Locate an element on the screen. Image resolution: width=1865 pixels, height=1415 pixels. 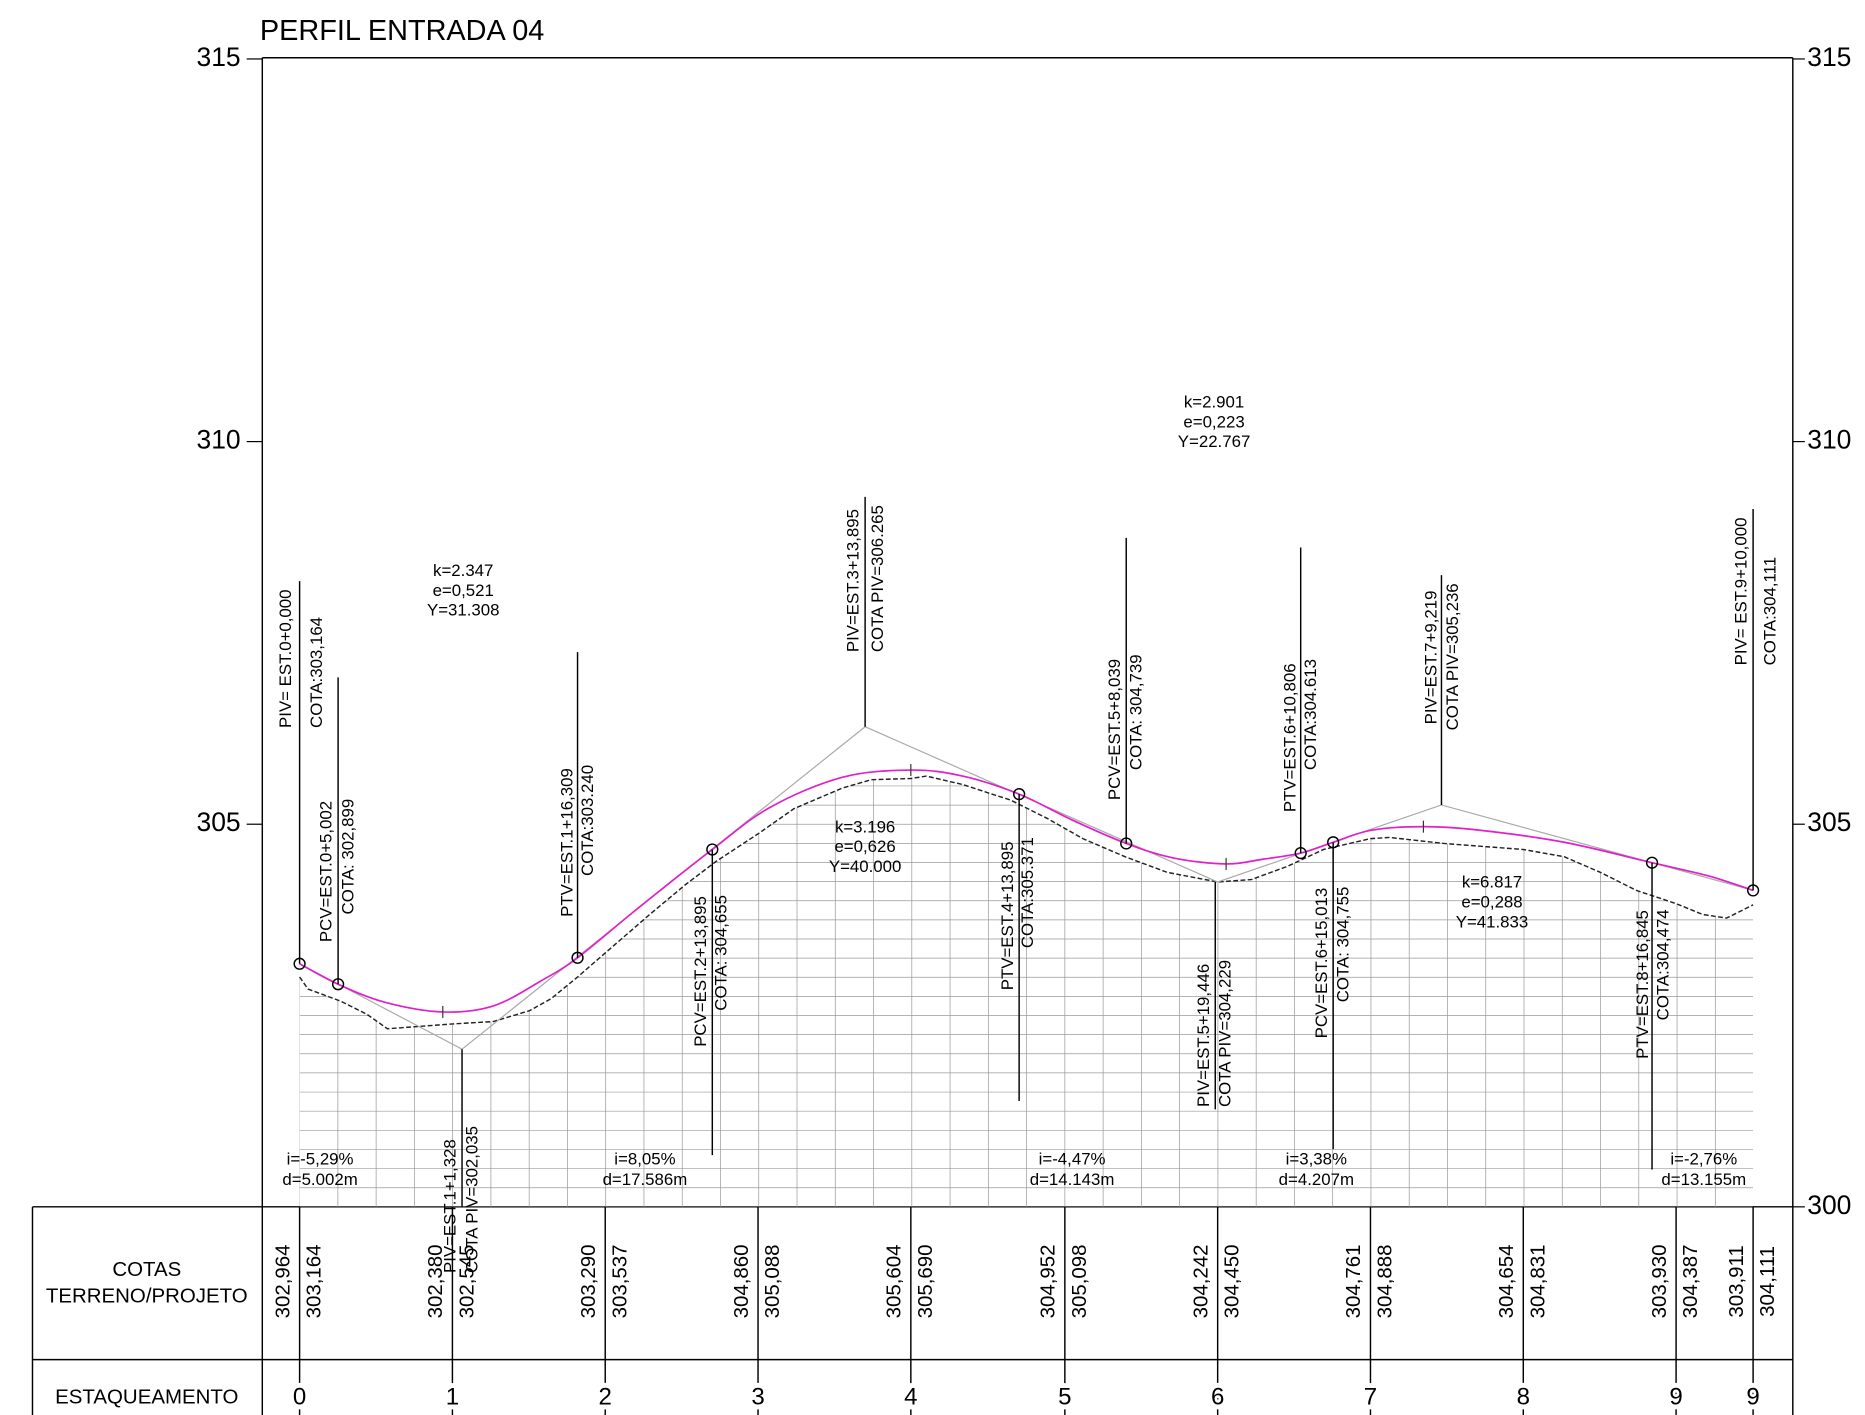
station-label: 3 is located at coordinates (757, 1397).